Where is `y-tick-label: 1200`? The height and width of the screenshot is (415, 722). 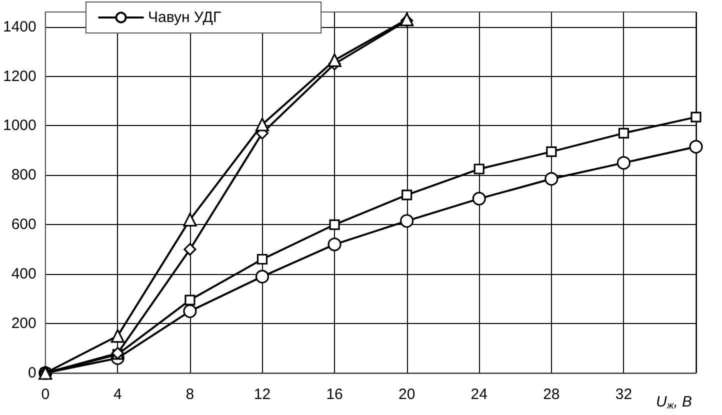 y-tick-label: 1200 is located at coordinates (19, 76).